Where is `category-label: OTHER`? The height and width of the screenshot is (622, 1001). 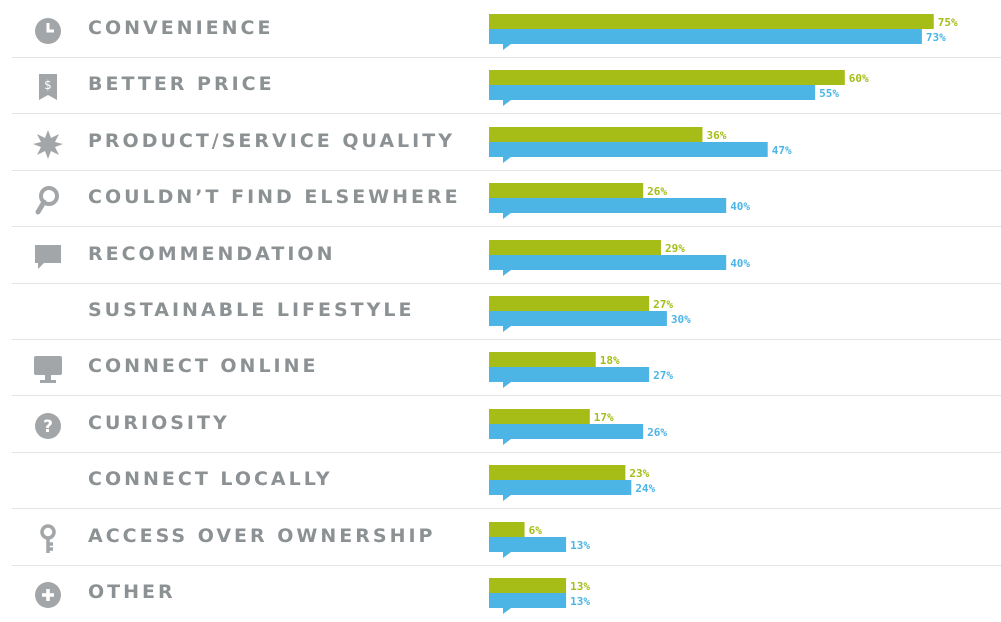 category-label: OTHER is located at coordinates (132, 592).